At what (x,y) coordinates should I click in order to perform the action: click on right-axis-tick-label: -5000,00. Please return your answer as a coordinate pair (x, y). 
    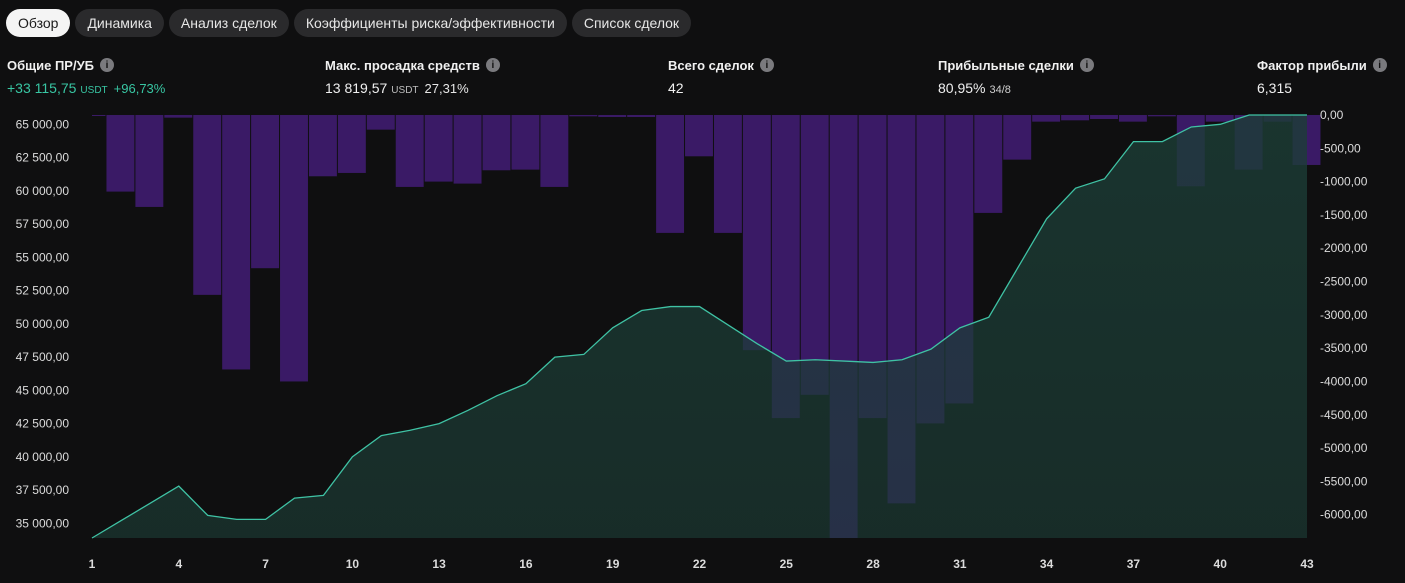
    Looking at the image, I should click on (1344, 448).